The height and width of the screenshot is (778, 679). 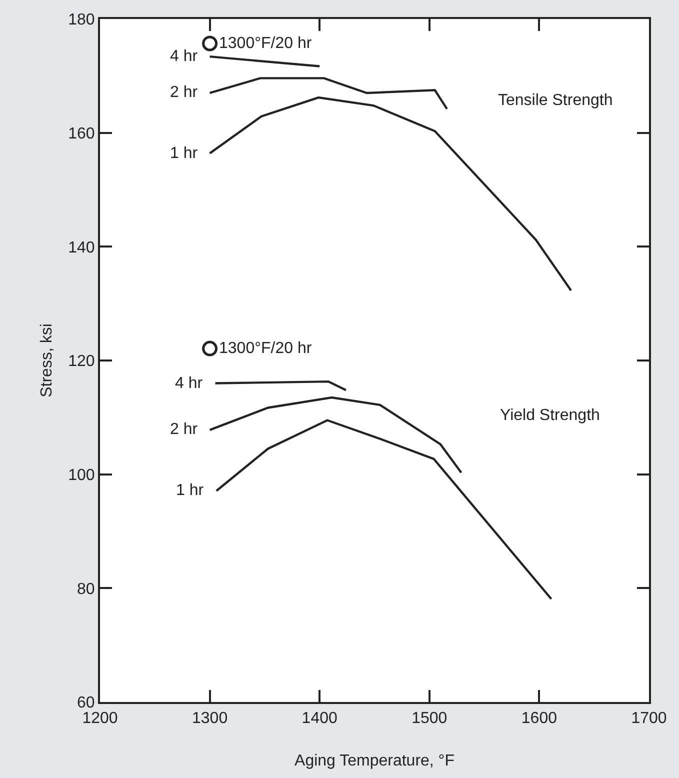 I want to click on series-label: 1300°F/20 hr, so click(x=265, y=348).